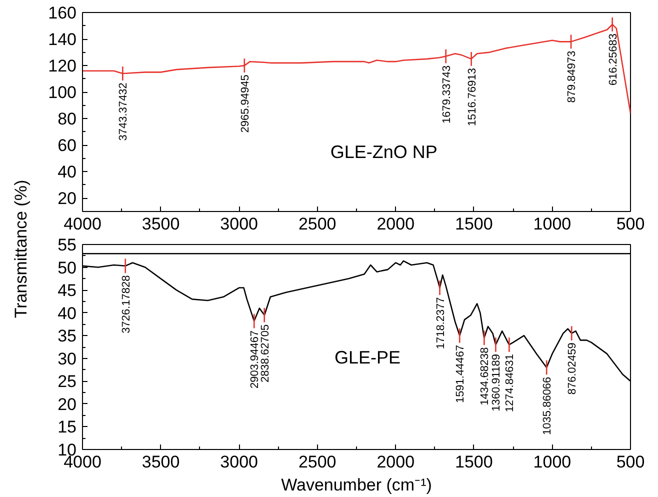 The image size is (658, 497). What do you see at coordinates (67, 358) in the screenshot?
I see `y-tick-label: 30` at bounding box center [67, 358].